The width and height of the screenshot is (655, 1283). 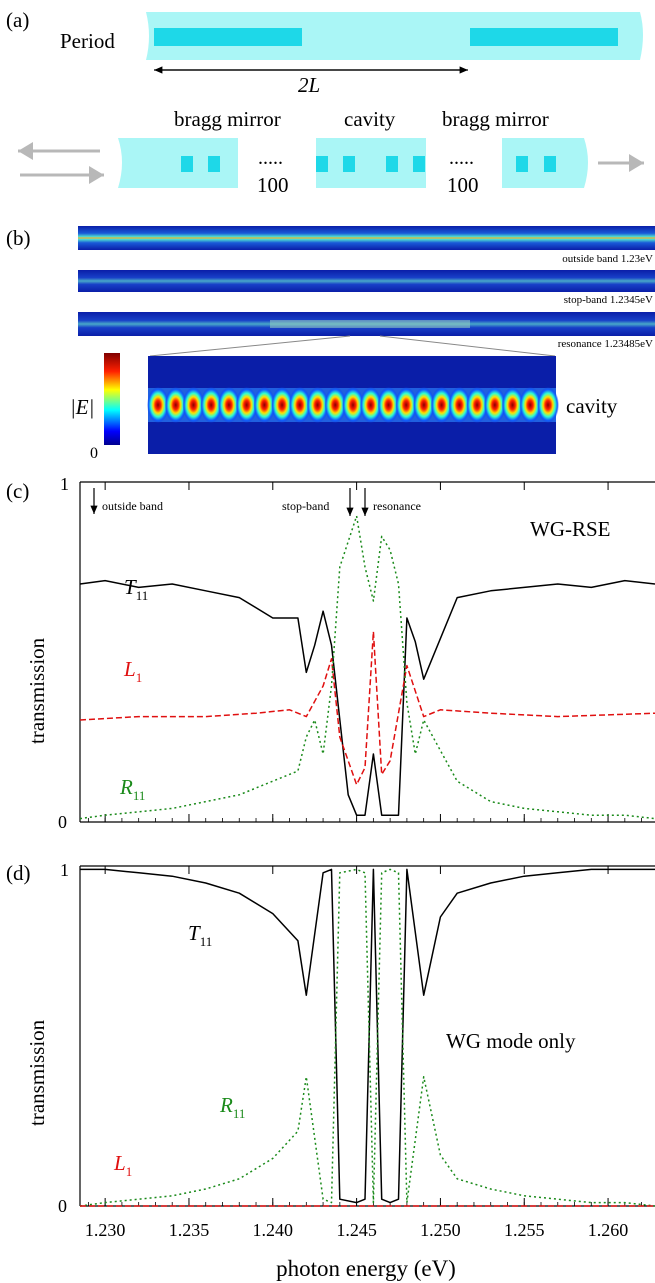 I want to click on x-tick-label: 1.240, so click(x=273, y=1230).